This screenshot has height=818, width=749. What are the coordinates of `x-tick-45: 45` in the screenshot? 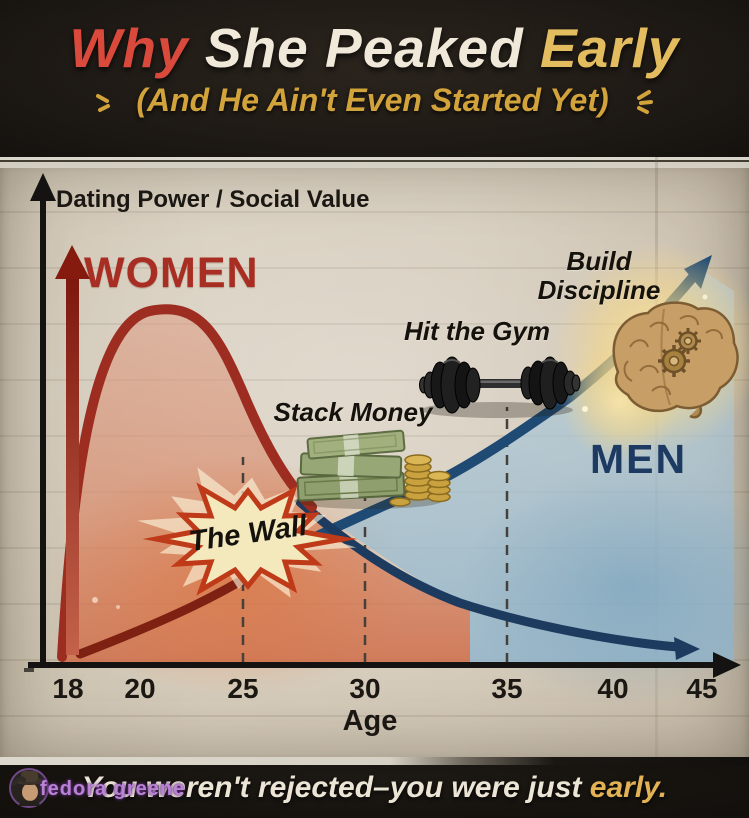 It's located at (702, 688).